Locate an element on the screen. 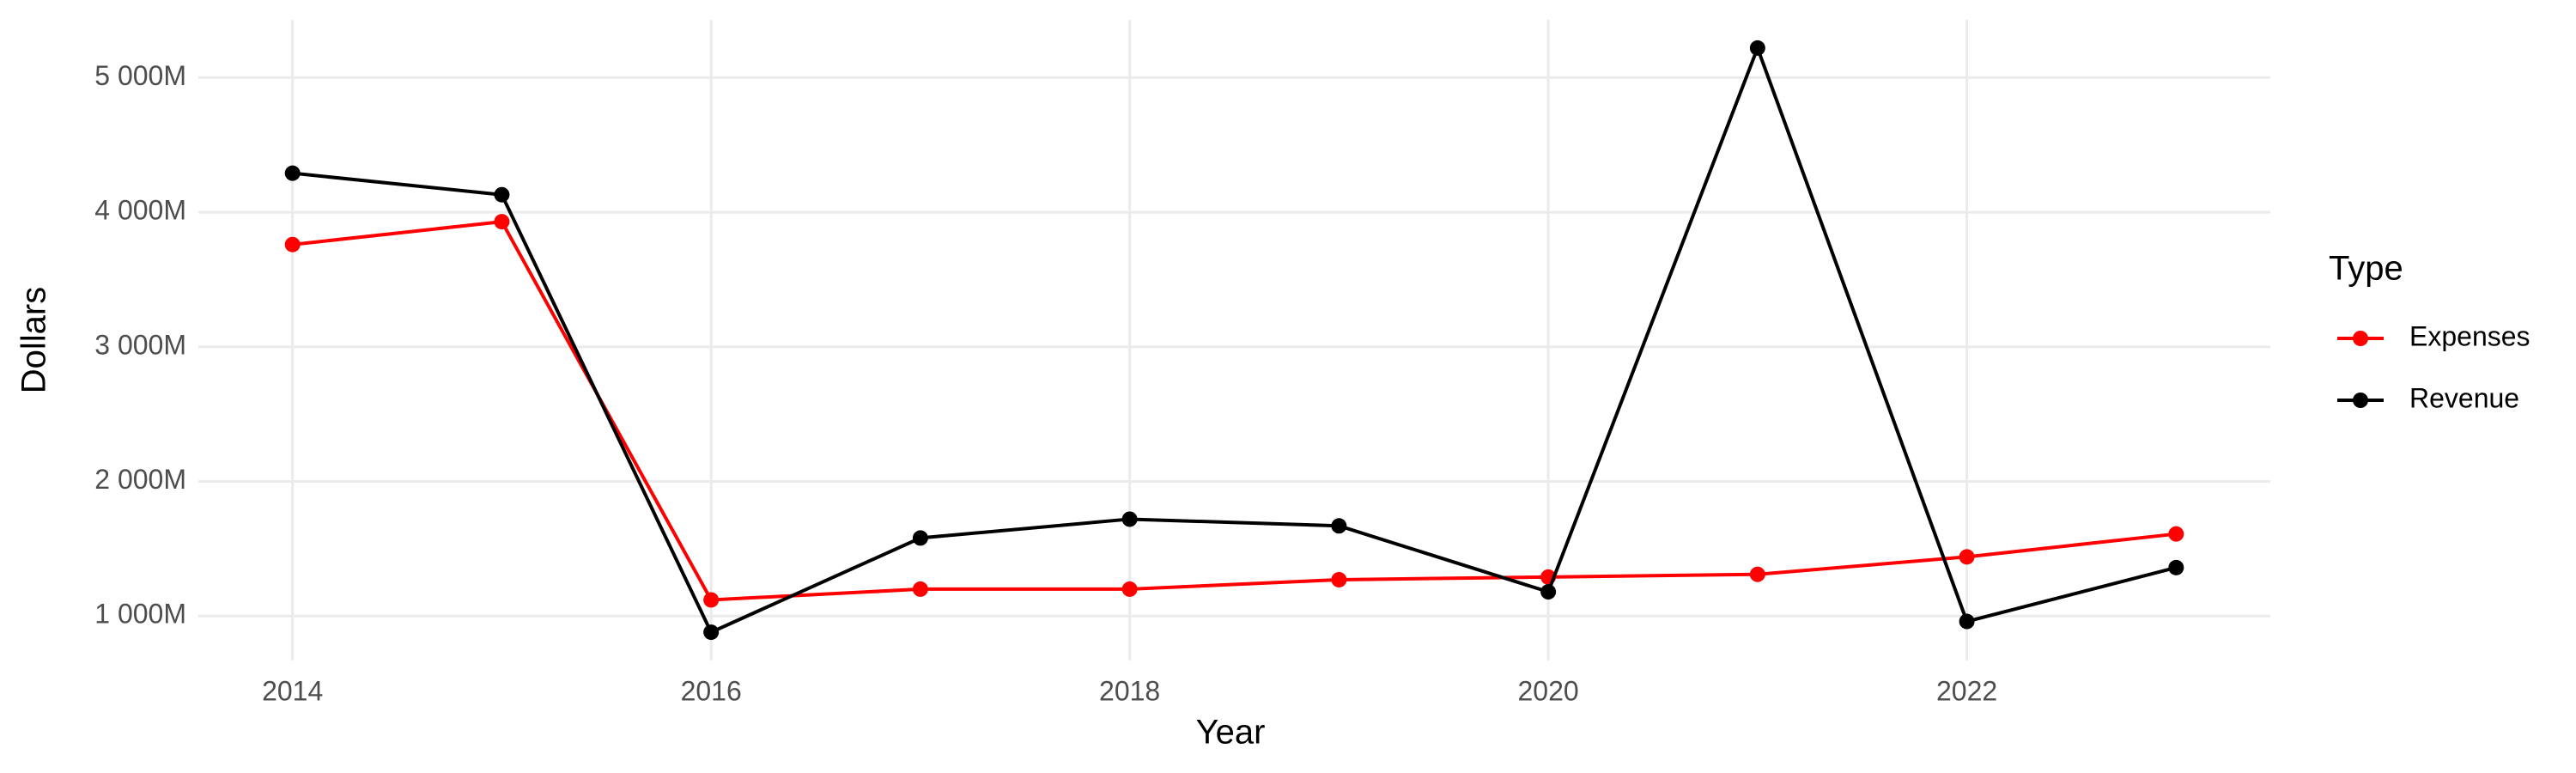 This screenshot has height=773, width=2576. y-tick-label: 2 000M is located at coordinates (140, 479).